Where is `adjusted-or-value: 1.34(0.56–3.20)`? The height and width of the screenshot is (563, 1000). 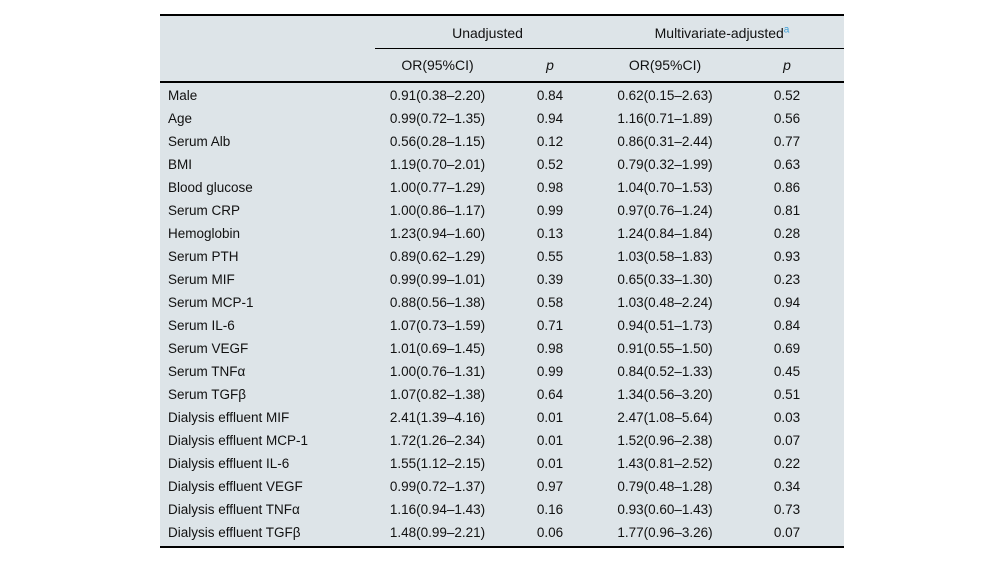
adjusted-or-value: 1.34(0.56–3.20) is located at coordinates (665, 394).